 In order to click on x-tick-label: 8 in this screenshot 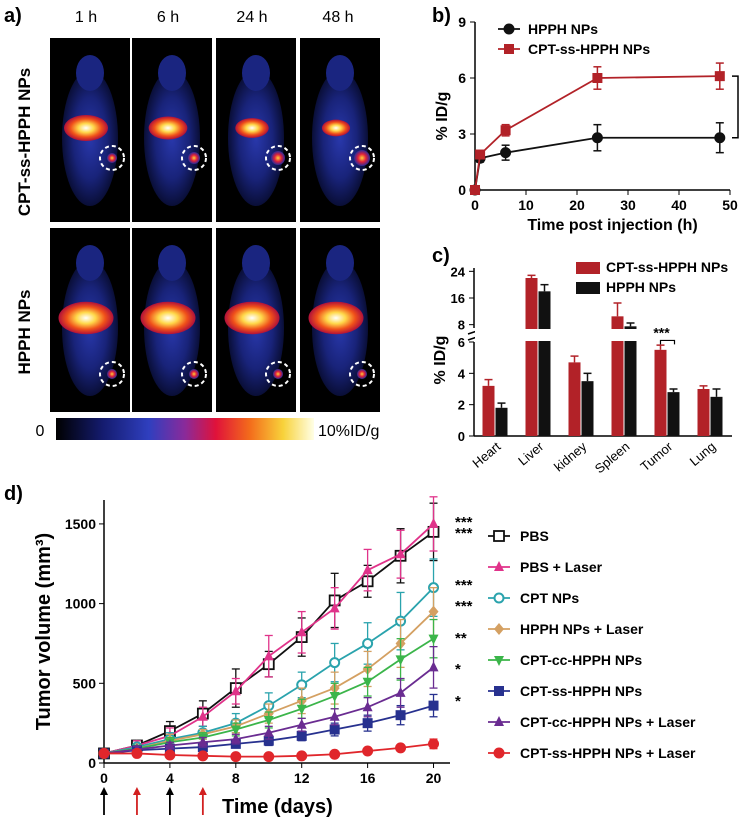, I will do `click(236, 778)`.